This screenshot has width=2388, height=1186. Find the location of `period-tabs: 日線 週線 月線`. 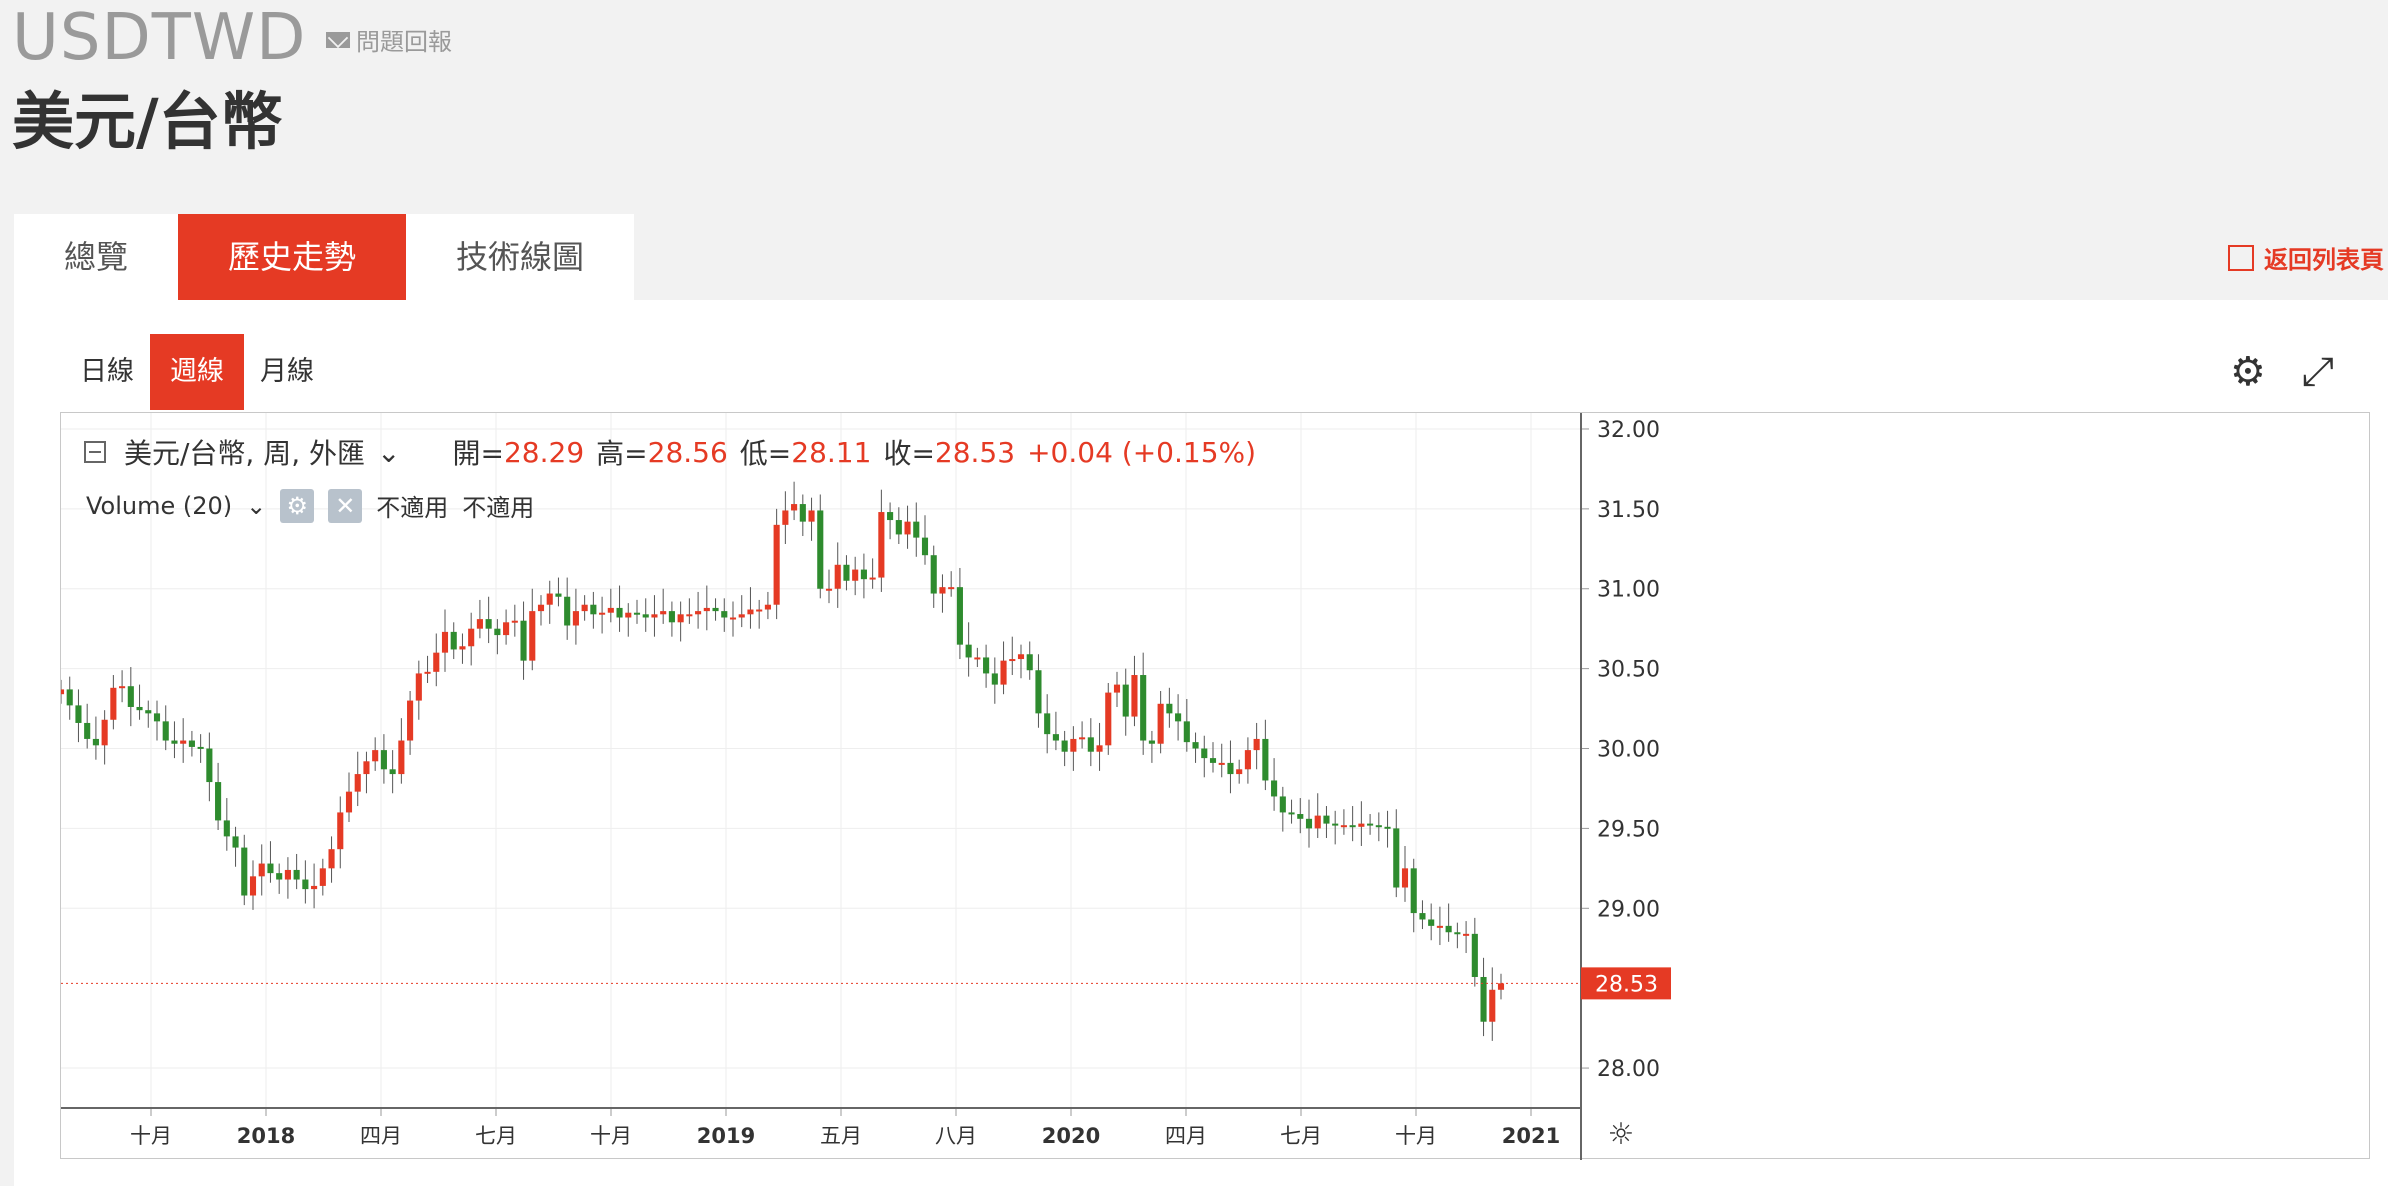

period-tabs: 日線 週線 月線 is located at coordinates (197, 372).